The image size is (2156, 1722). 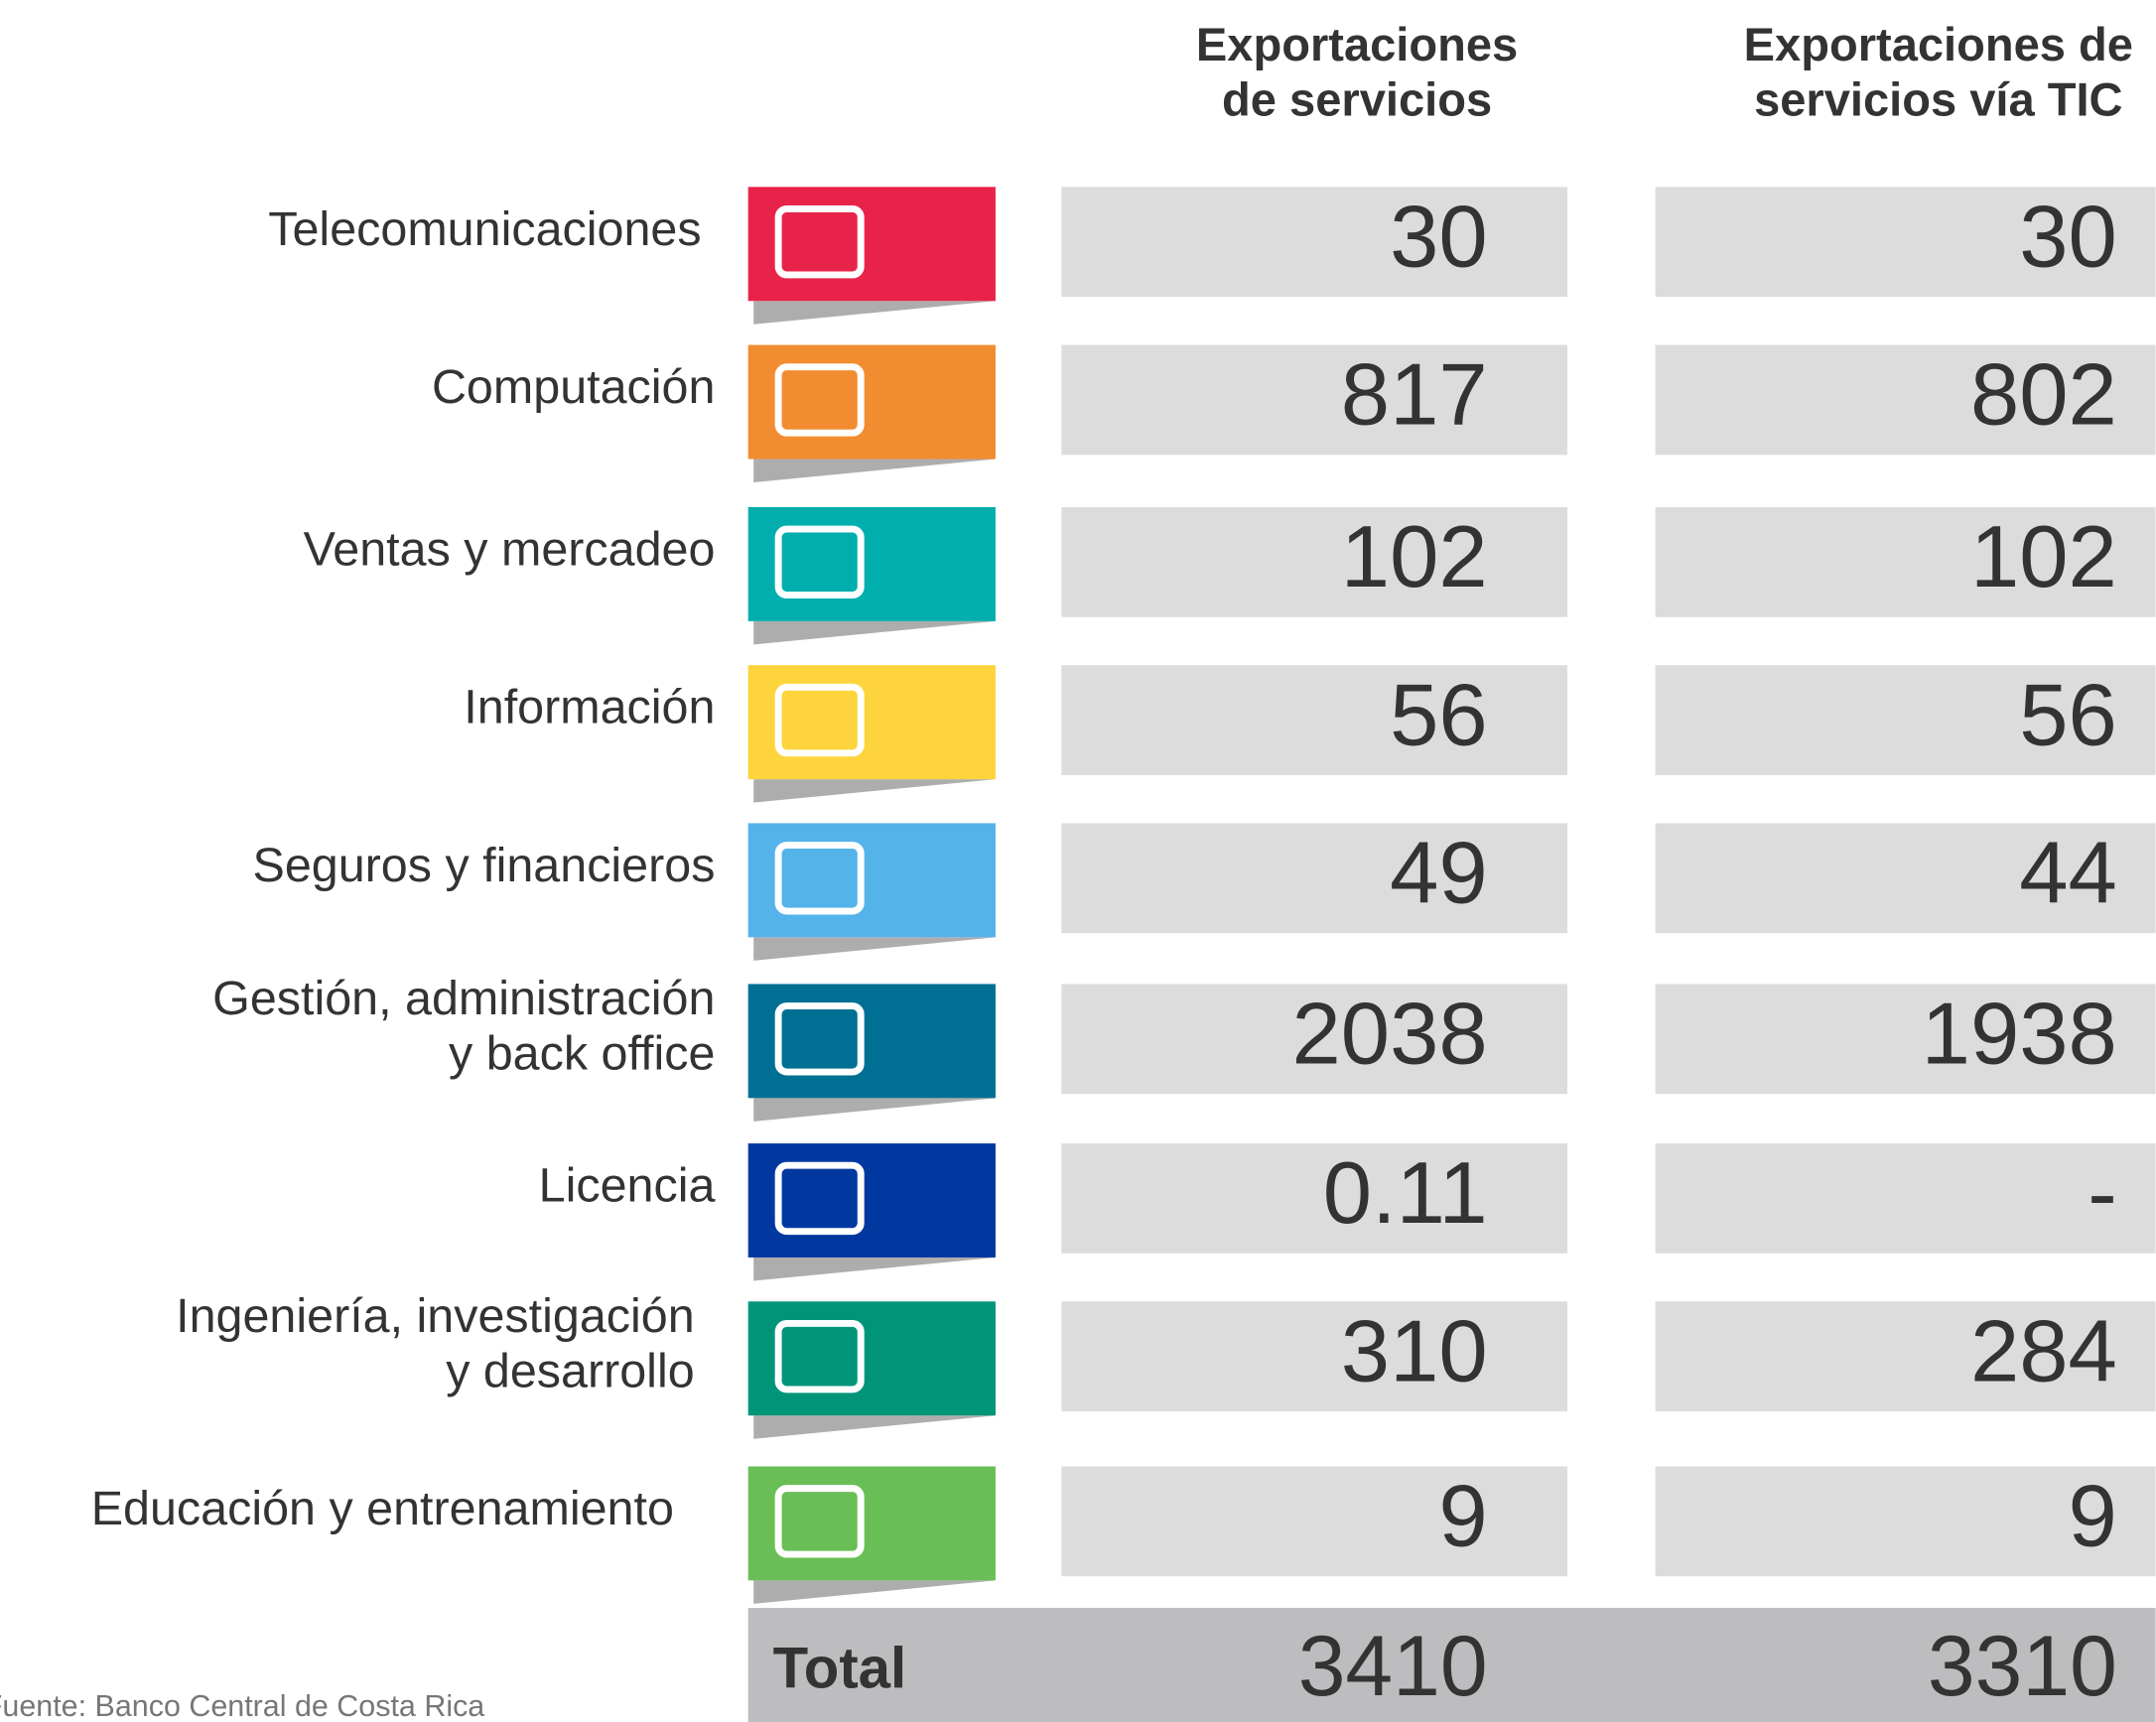 I want to click on total-label: Total, so click(x=840, y=1669).